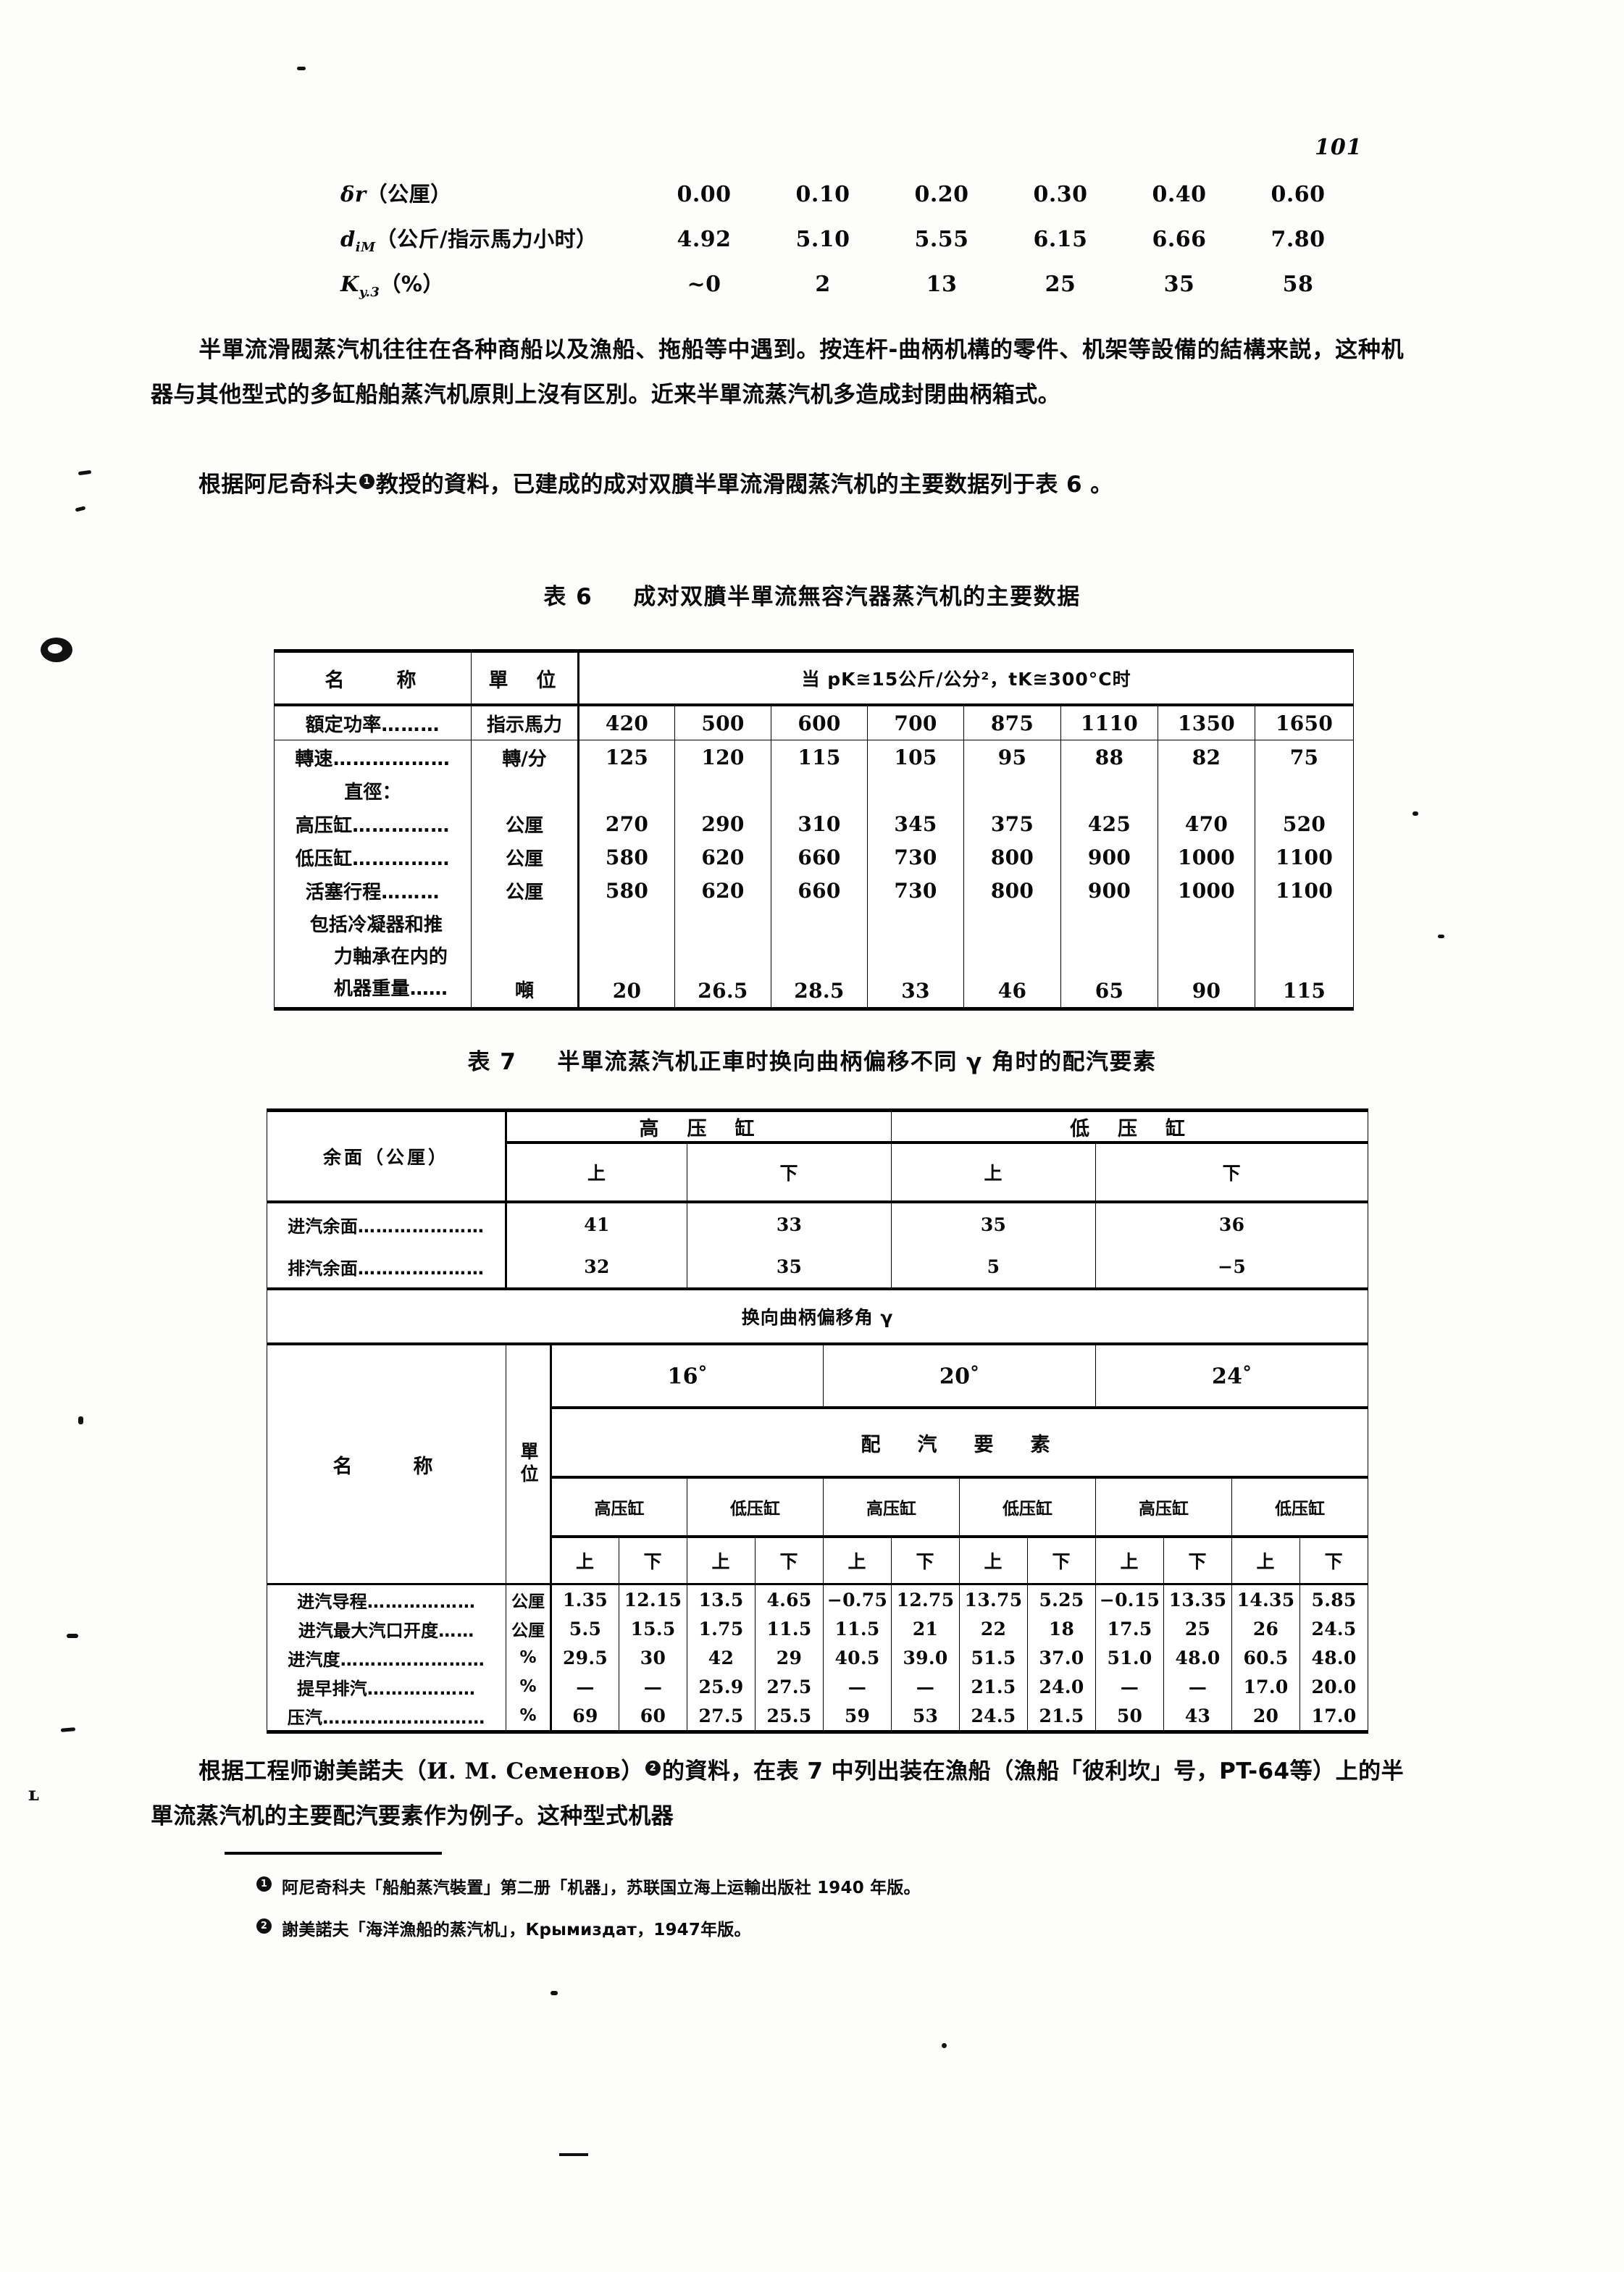 This screenshot has height=2272, width=1624. Describe the element at coordinates (915, 757) in the screenshot. I see `cell: 105` at that location.